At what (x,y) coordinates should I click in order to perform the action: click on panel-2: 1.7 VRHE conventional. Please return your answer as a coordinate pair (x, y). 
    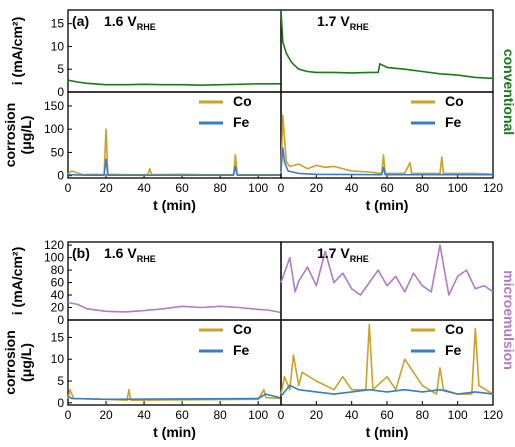
    Looking at the image, I should click on (397, 72).